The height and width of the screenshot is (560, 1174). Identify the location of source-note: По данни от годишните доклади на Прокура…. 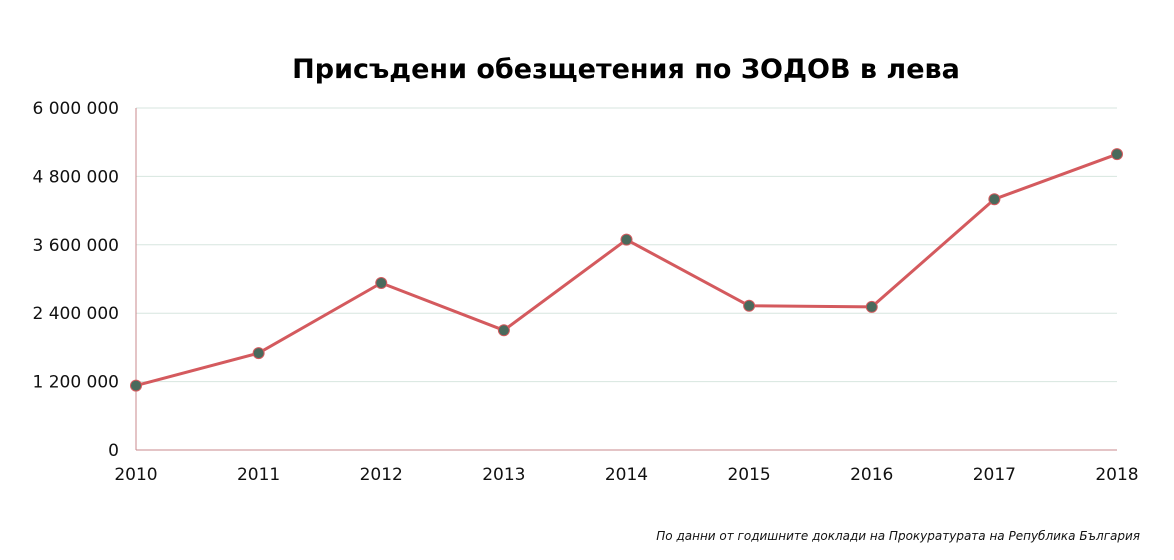
(898, 536).